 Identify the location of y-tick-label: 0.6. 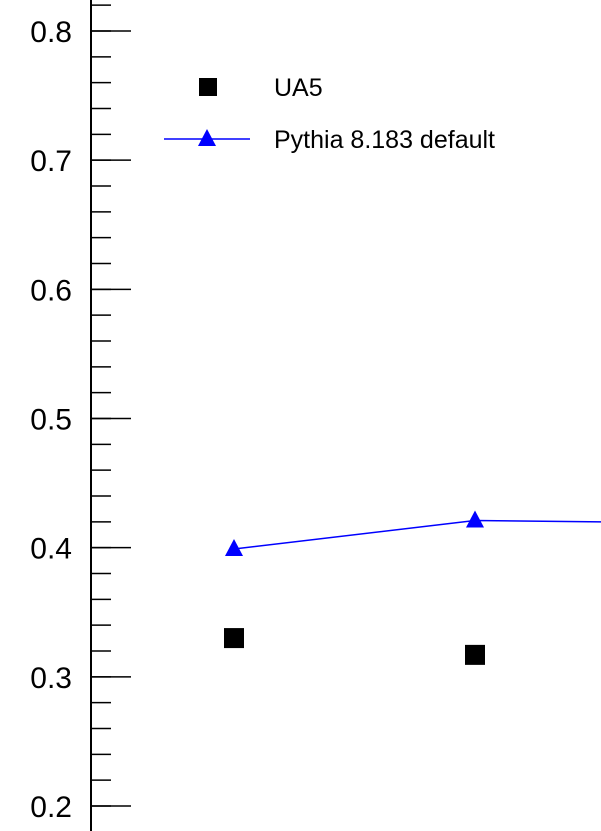
(51, 290).